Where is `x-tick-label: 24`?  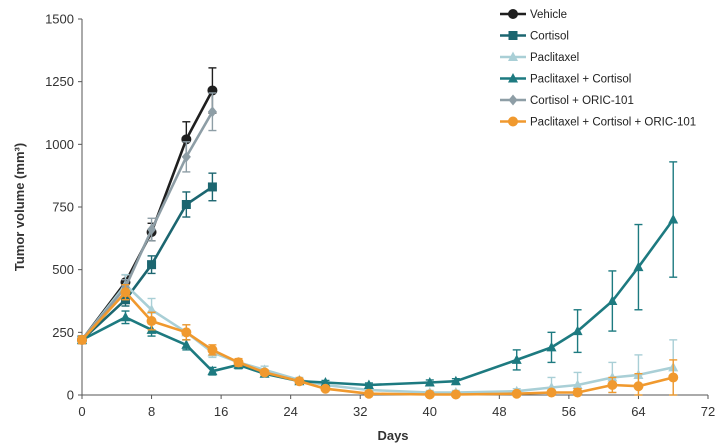
x-tick-label: 24 is located at coordinates (290, 411).